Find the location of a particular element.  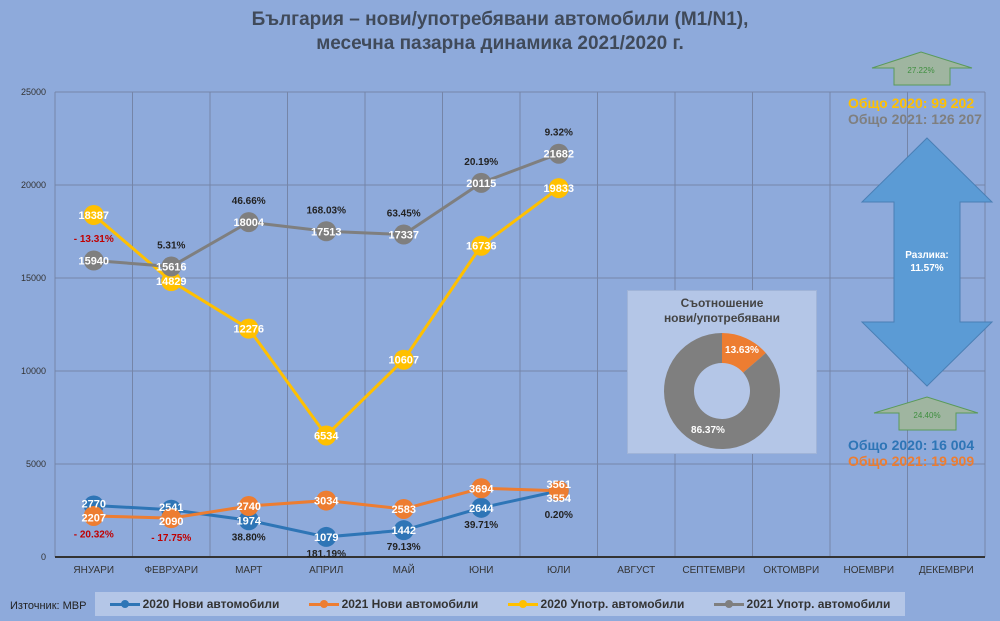

x-tick-label: ДЕКЕМВРИ is located at coordinates (946, 570).